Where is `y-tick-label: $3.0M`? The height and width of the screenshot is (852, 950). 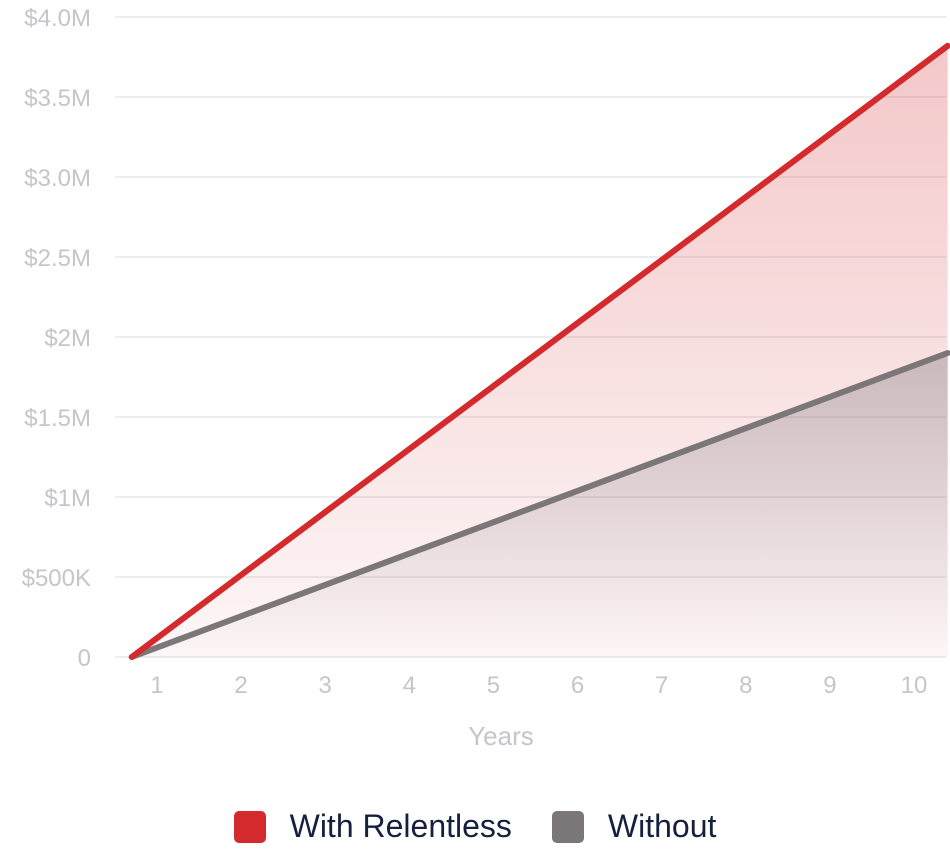
y-tick-label: $3.0M is located at coordinates (57, 178).